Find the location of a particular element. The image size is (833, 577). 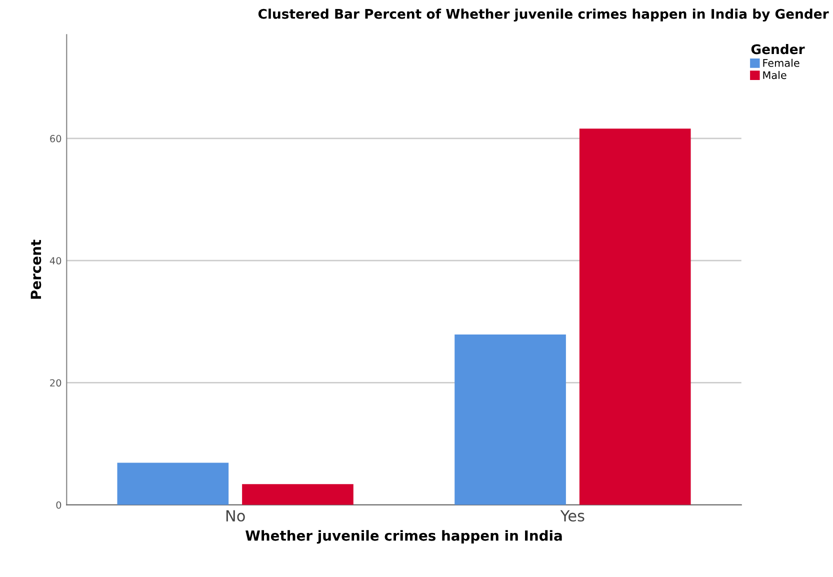

y-tick-label: 40 is located at coordinates (56, 260).